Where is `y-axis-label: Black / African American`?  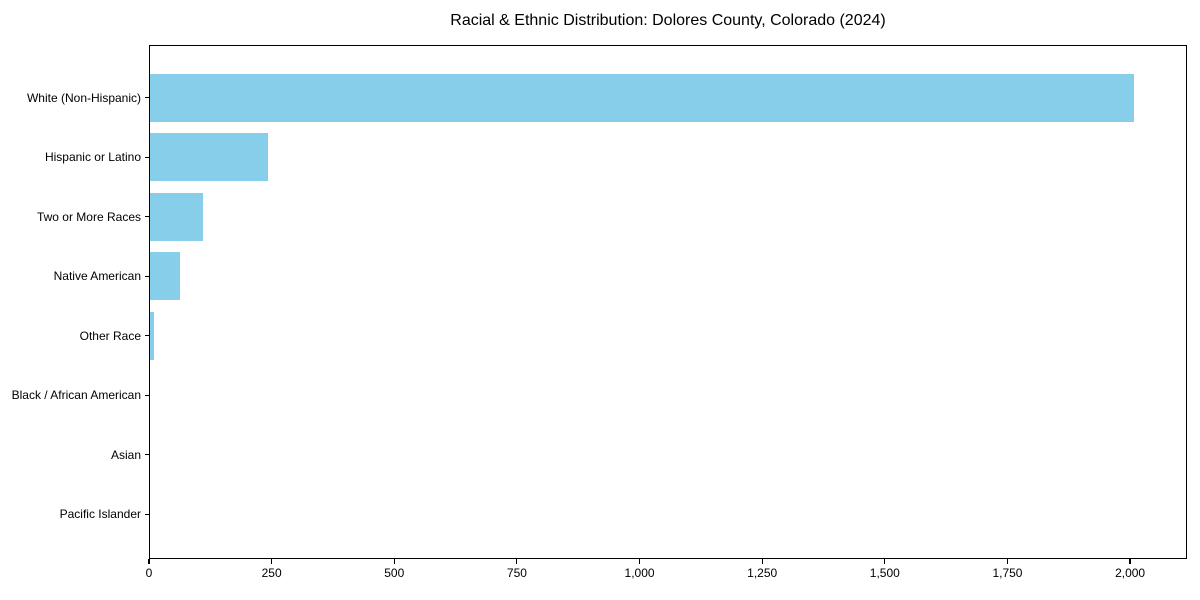
y-axis-label: Black / African American is located at coordinates (76, 395).